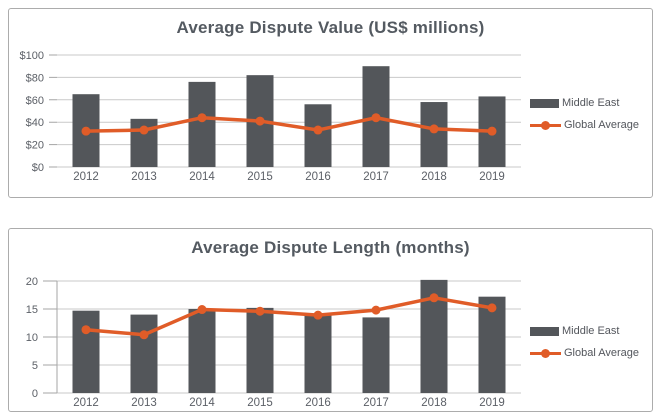  Describe the element at coordinates (35, 366) in the screenshot. I see `y-tick-label: 5` at that location.